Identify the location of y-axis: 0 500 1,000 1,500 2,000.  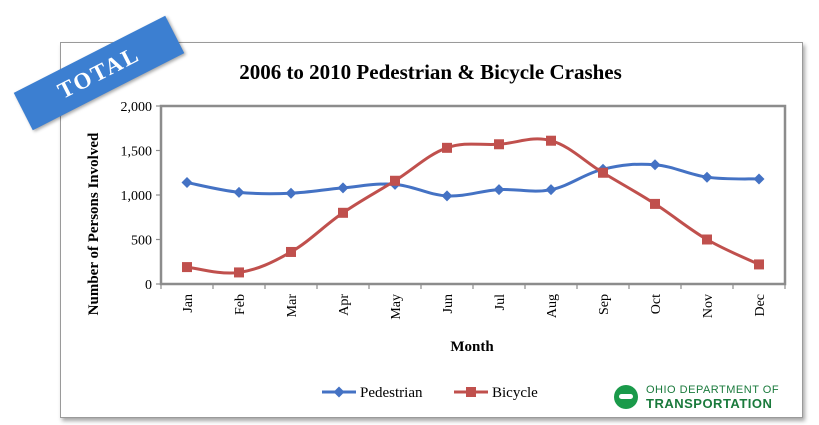
(141, 196).